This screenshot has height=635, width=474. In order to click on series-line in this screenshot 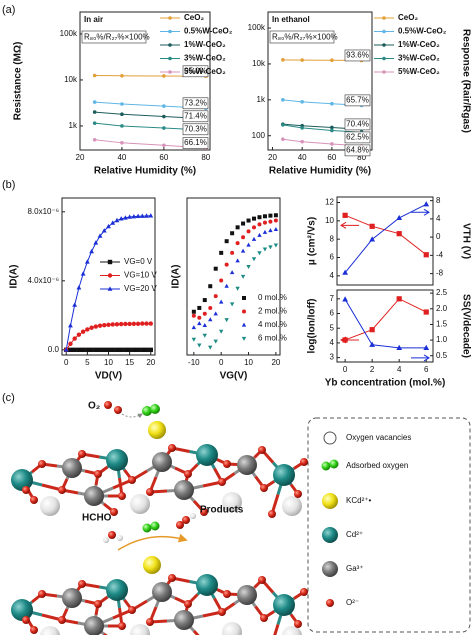, I will do `click(385, 238)`.